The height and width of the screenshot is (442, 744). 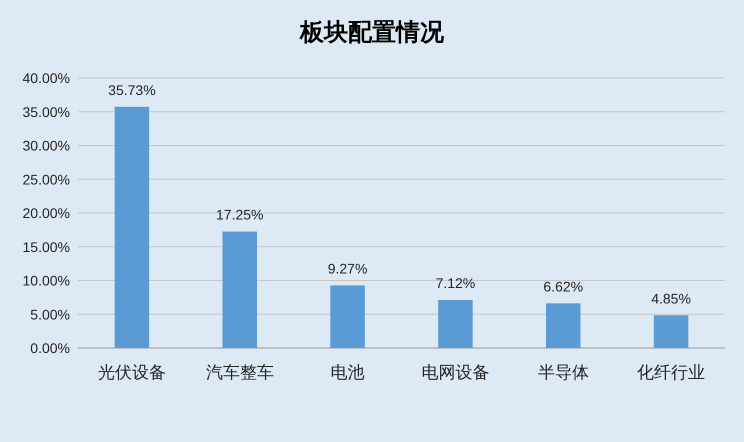 I want to click on xtick: 电网设备, so click(x=455, y=372).